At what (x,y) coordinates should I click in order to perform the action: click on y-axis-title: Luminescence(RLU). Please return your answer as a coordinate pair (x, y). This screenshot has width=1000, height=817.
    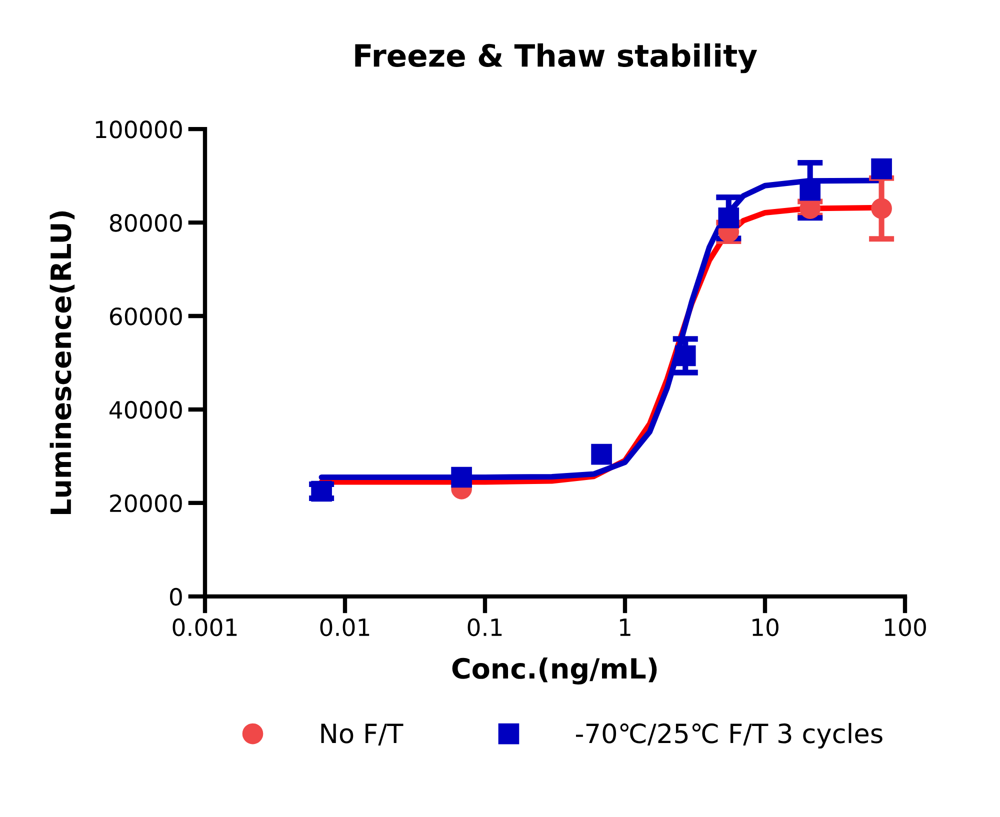
    Looking at the image, I should click on (62, 362).